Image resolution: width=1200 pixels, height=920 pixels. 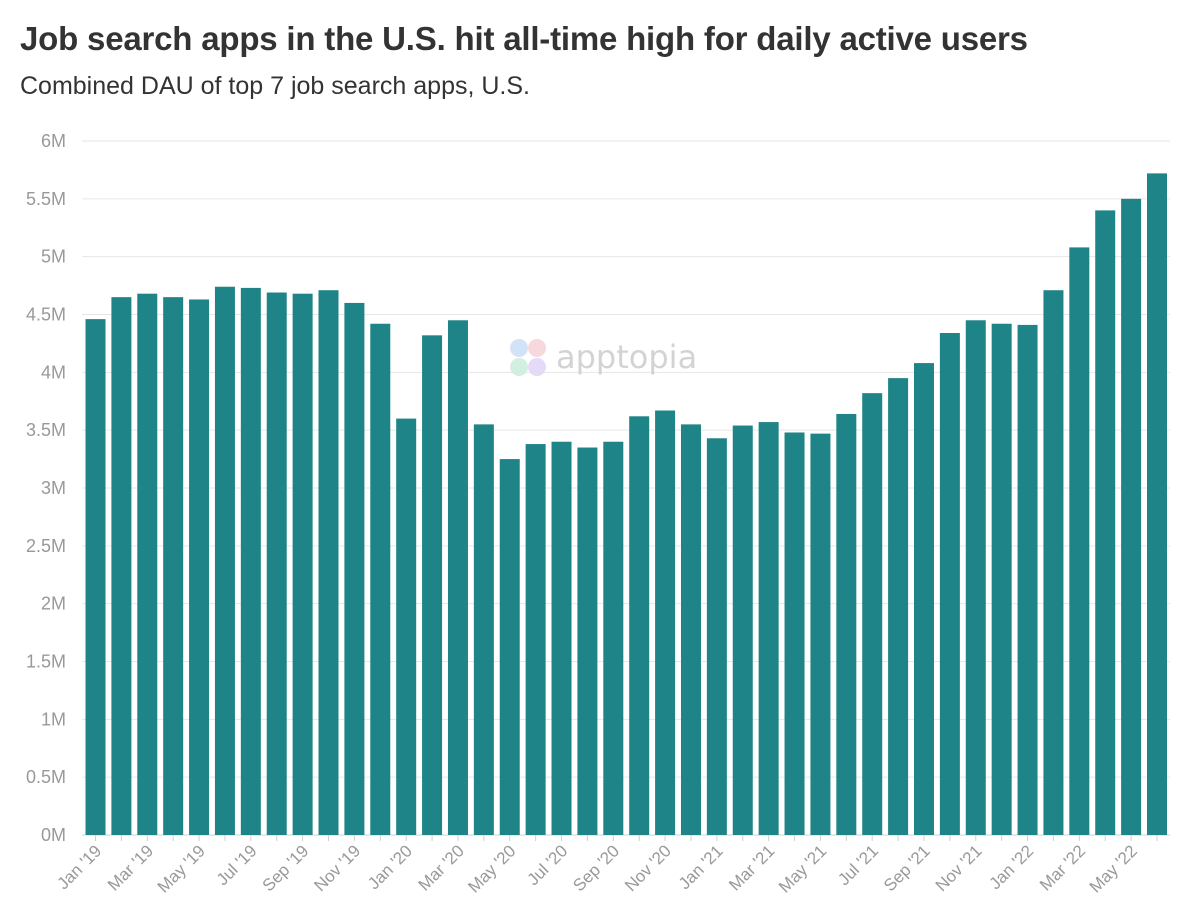 I want to click on y-tick-label: 3.5M, so click(x=46, y=430).